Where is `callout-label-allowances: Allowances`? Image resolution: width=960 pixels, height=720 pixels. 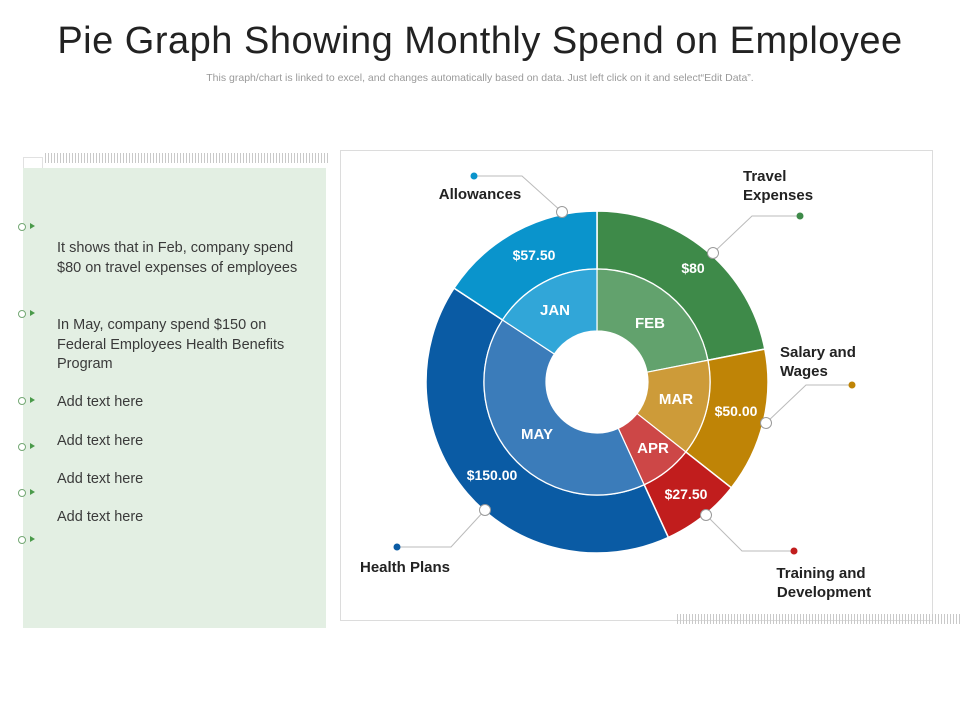 callout-label-allowances: Allowances is located at coordinates (480, 194).